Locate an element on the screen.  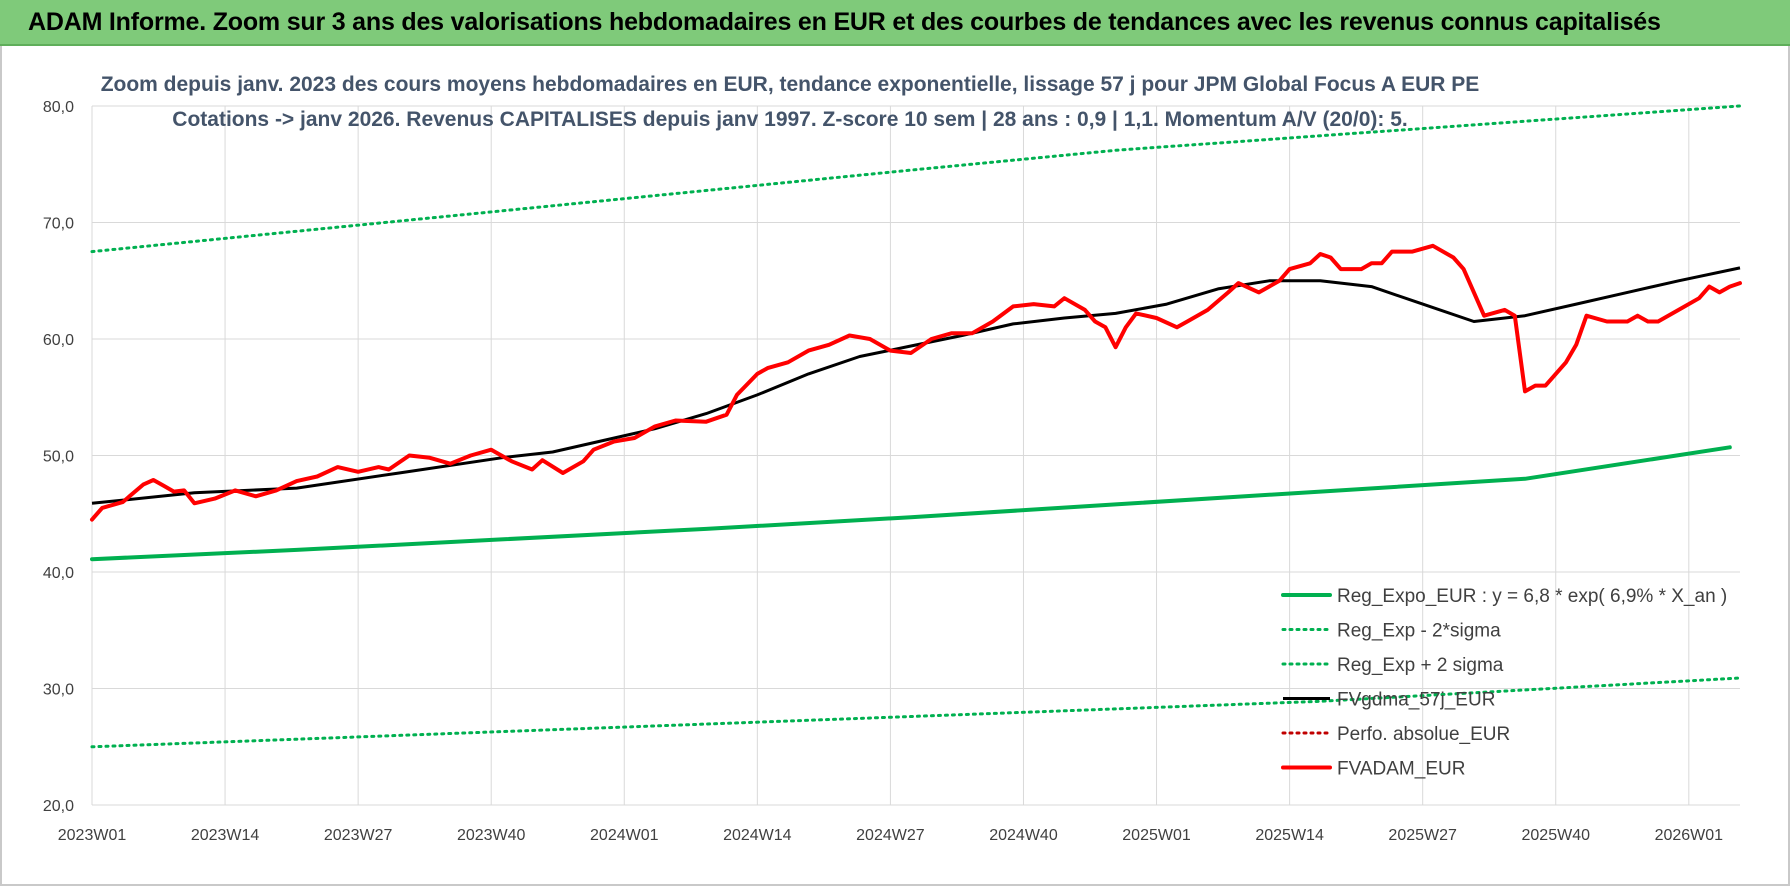
x-tick-label: 2023W27 is located at coordinates (358, 835).